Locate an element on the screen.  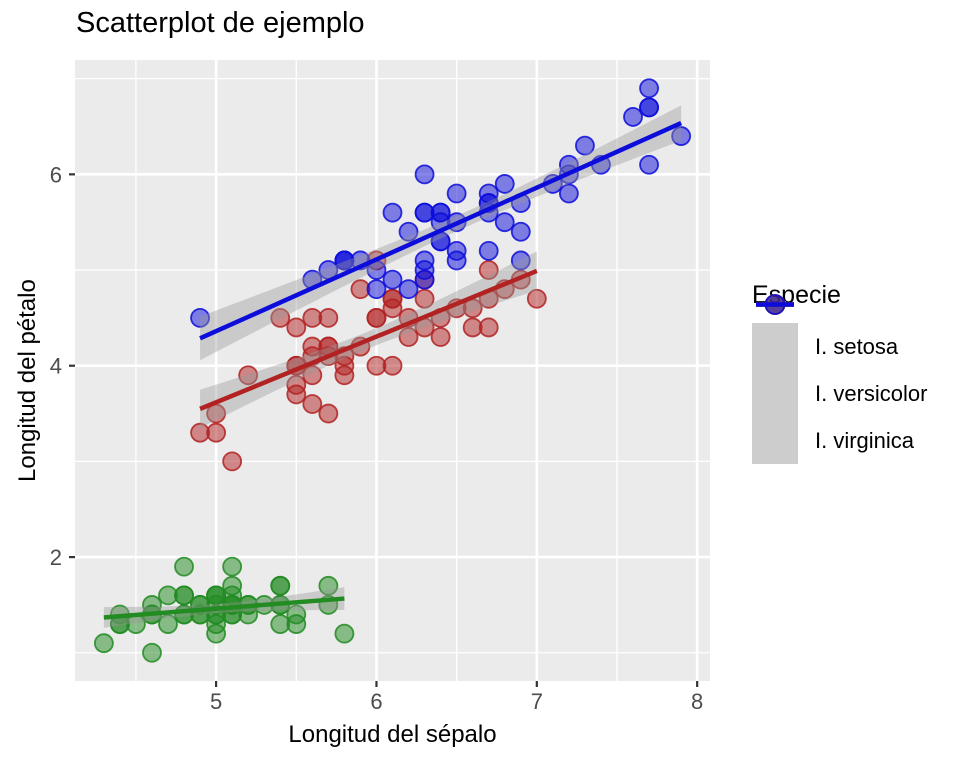
x-tick-label: 8 is located at coordinates (697, 701).